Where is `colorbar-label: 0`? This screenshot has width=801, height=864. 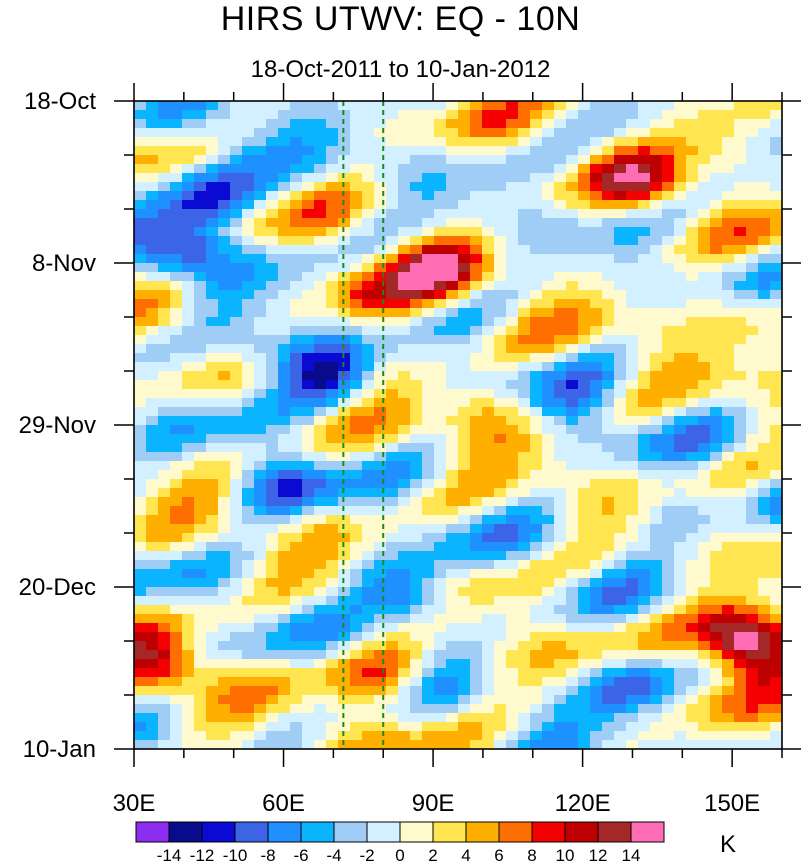 colorbar-label: 0 is located at coordinates (399, 855).